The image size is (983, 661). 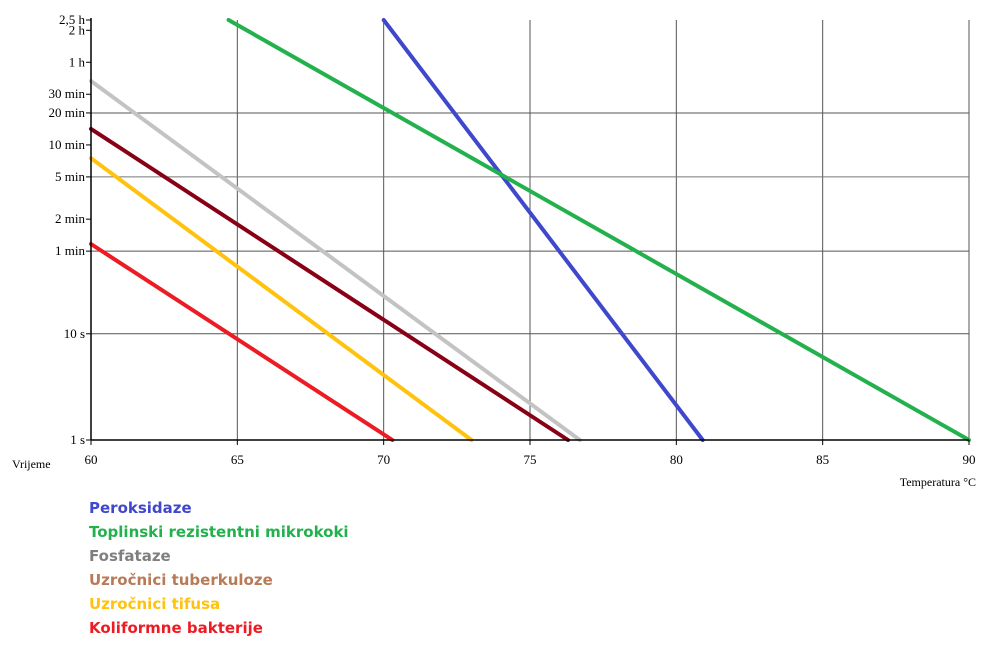 I want to click on legend-item: Peroksidaze, so click(x=140, y=508).